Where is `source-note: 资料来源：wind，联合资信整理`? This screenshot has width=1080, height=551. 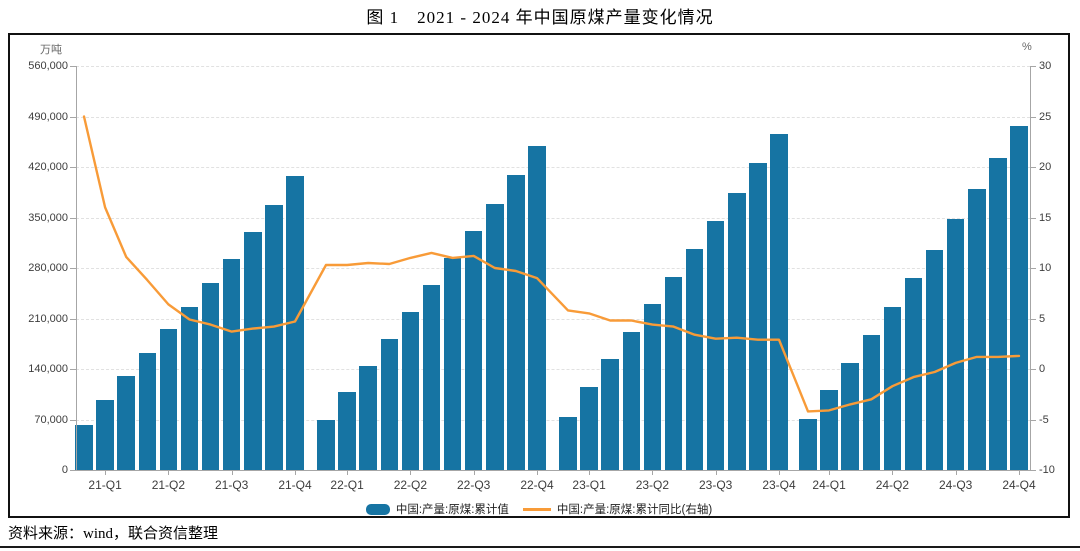
source-note: 资料来源：wind，联合资信整理 is located at coordinates (113, 534).